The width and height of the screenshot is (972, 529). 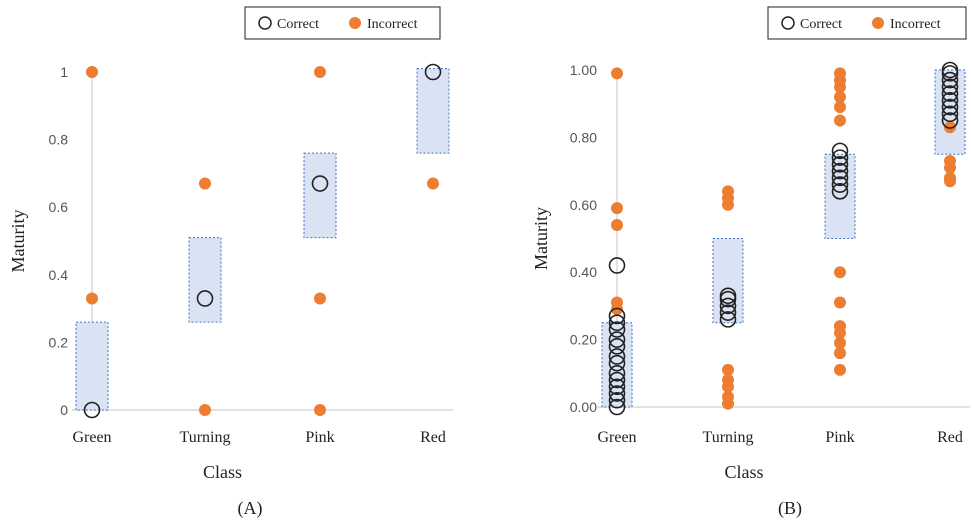 What do you see at coordinates (205, 437) in the screenshot?
I see `x-tick-label: Turning` at bounding box center [205, 437].